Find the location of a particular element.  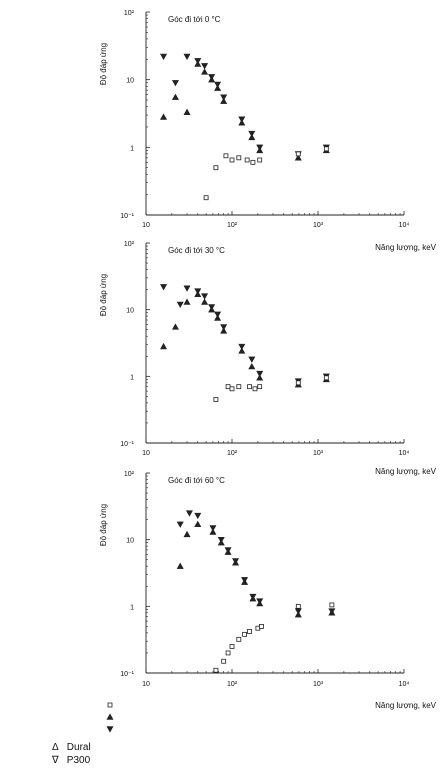

chart-title: Góc đi tới 60 °C is located at coordinates (196, 480).